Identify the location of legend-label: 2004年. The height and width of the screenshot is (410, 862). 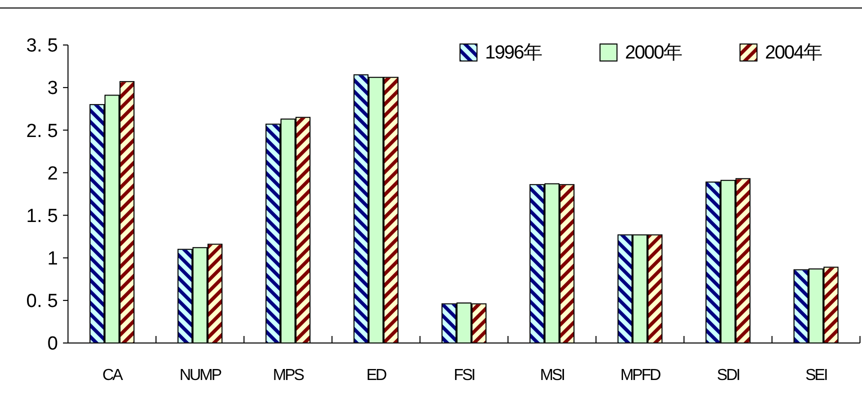
(793, 53).